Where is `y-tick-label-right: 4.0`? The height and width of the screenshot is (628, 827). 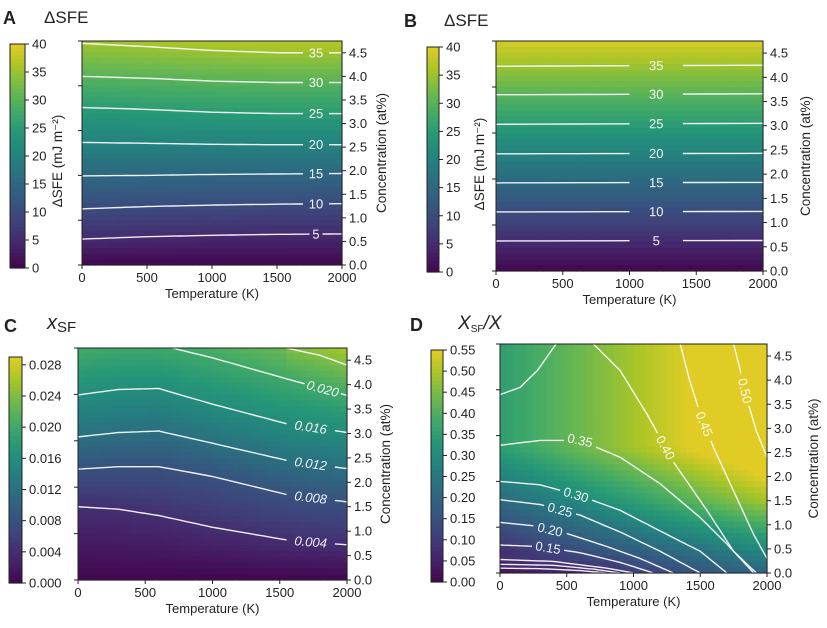
y-tick-label-right: 4.0 is located at coordinates (358, 76).